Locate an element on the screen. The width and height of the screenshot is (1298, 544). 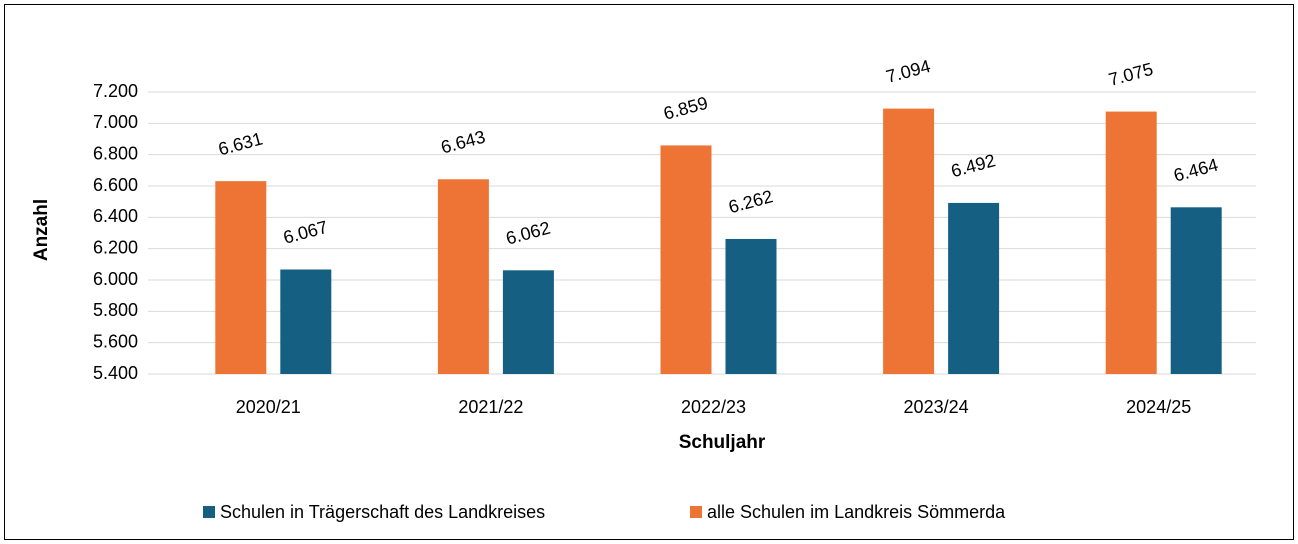
y-tick-label: 5.600 is located at coordinates (115, 341).